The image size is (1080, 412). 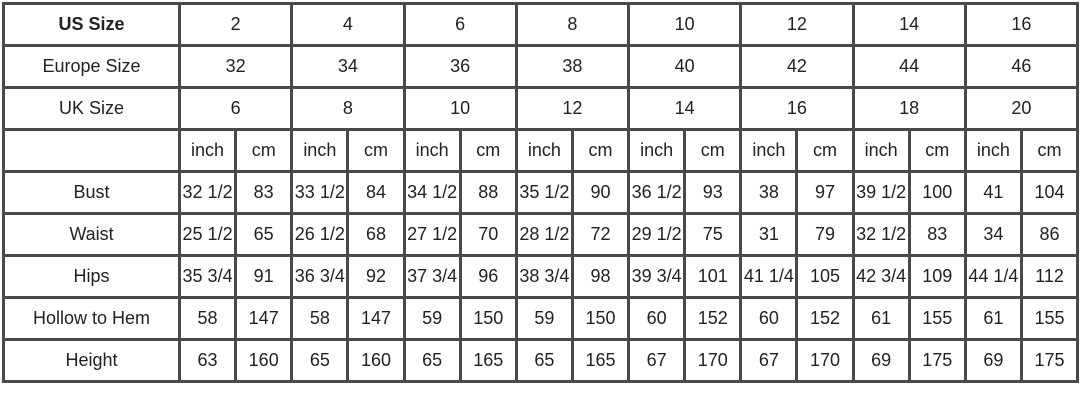 I want to click on europe-size-value: 36, so click(x=460, y=66).